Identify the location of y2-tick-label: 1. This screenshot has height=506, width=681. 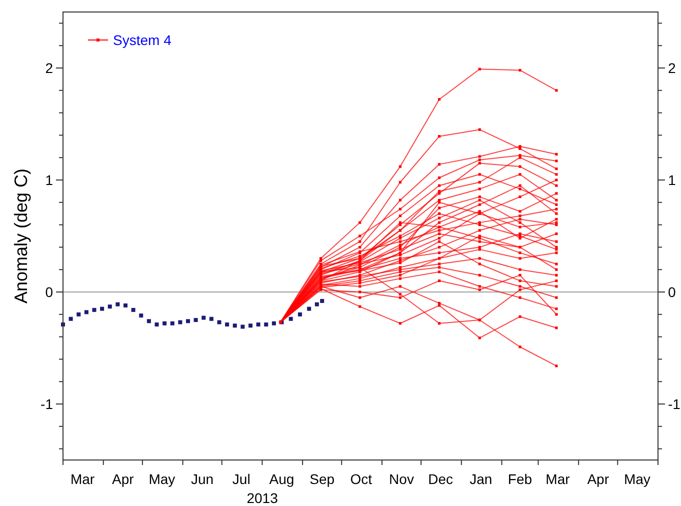
(672, 180).